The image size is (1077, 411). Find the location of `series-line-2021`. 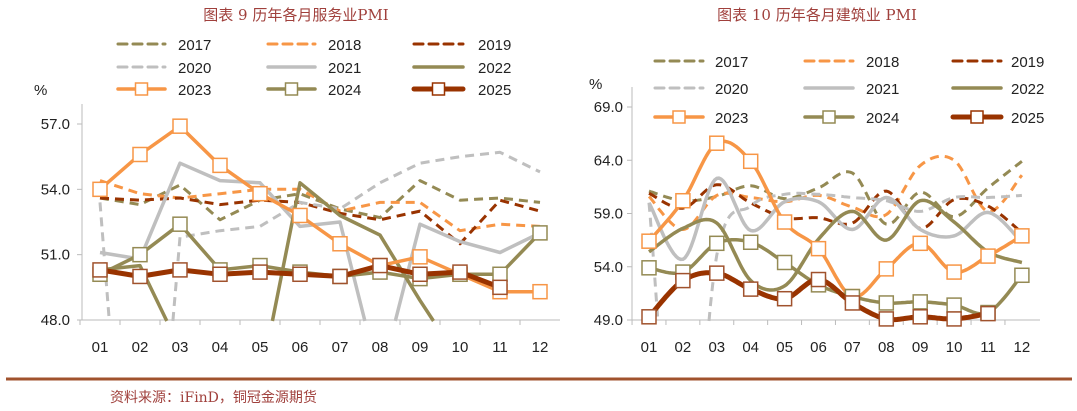

series-line-2021 is located at coordinates (835, 219).